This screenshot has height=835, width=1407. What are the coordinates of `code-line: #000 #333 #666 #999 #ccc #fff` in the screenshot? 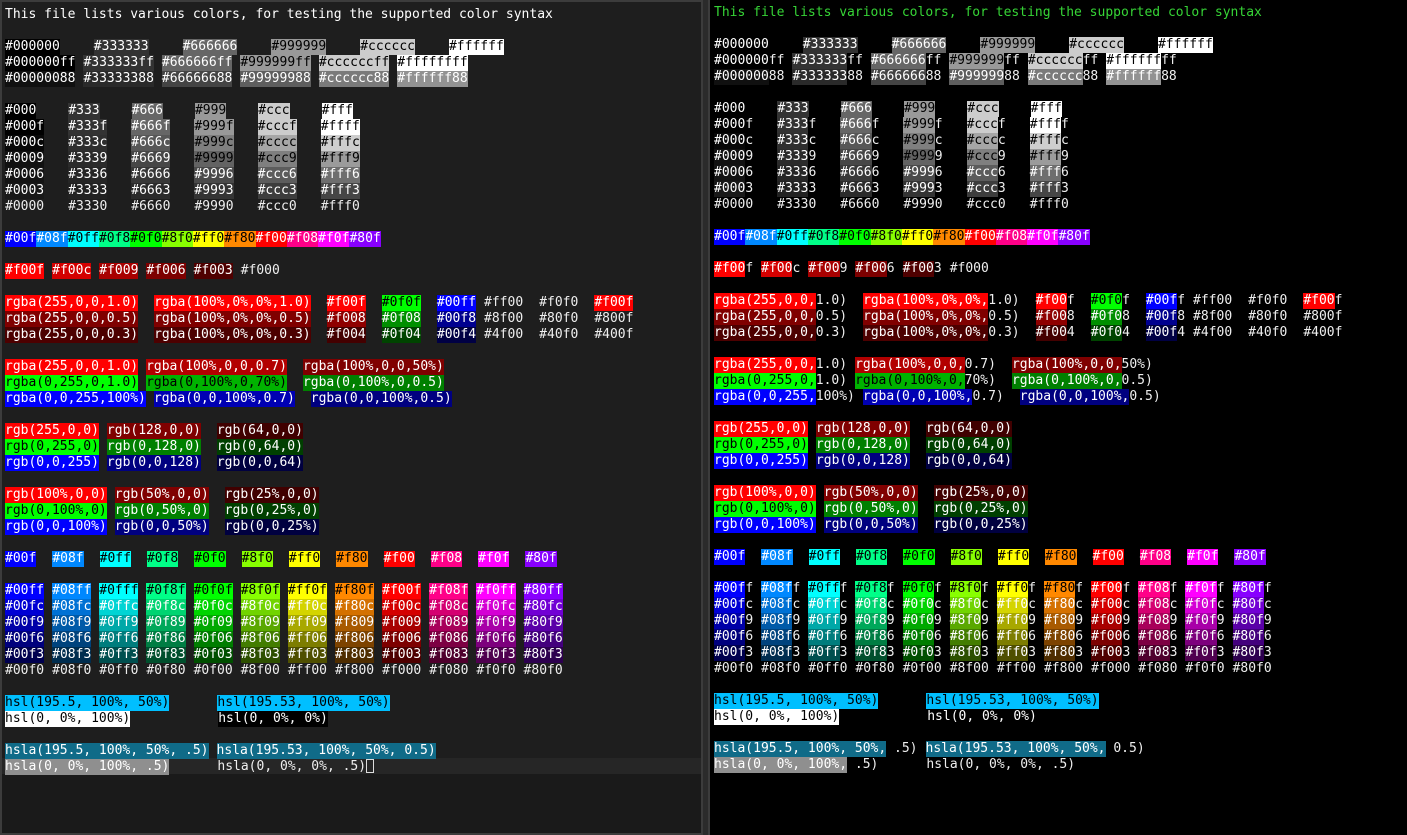 It's located at (1028, 109).